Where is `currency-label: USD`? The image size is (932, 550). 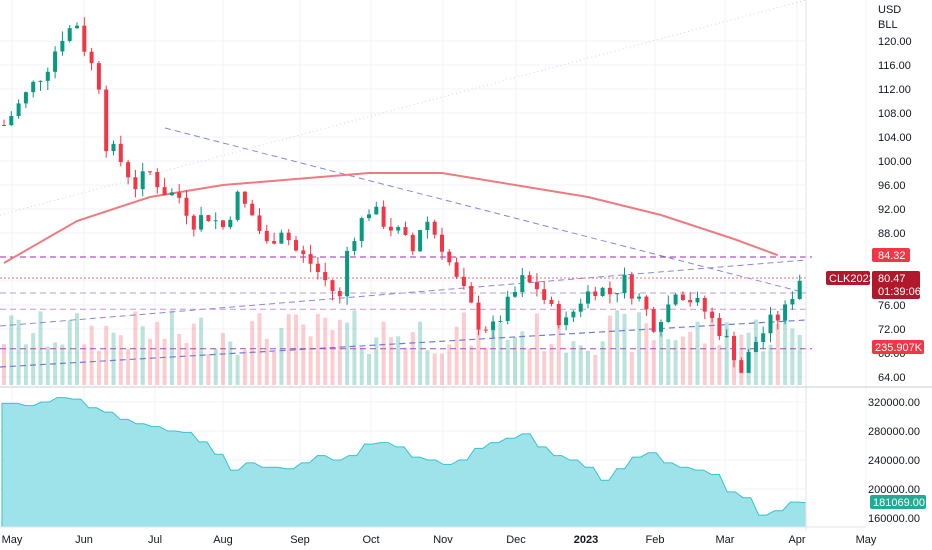 currency-label: USD is located at coordinates (889, 10).